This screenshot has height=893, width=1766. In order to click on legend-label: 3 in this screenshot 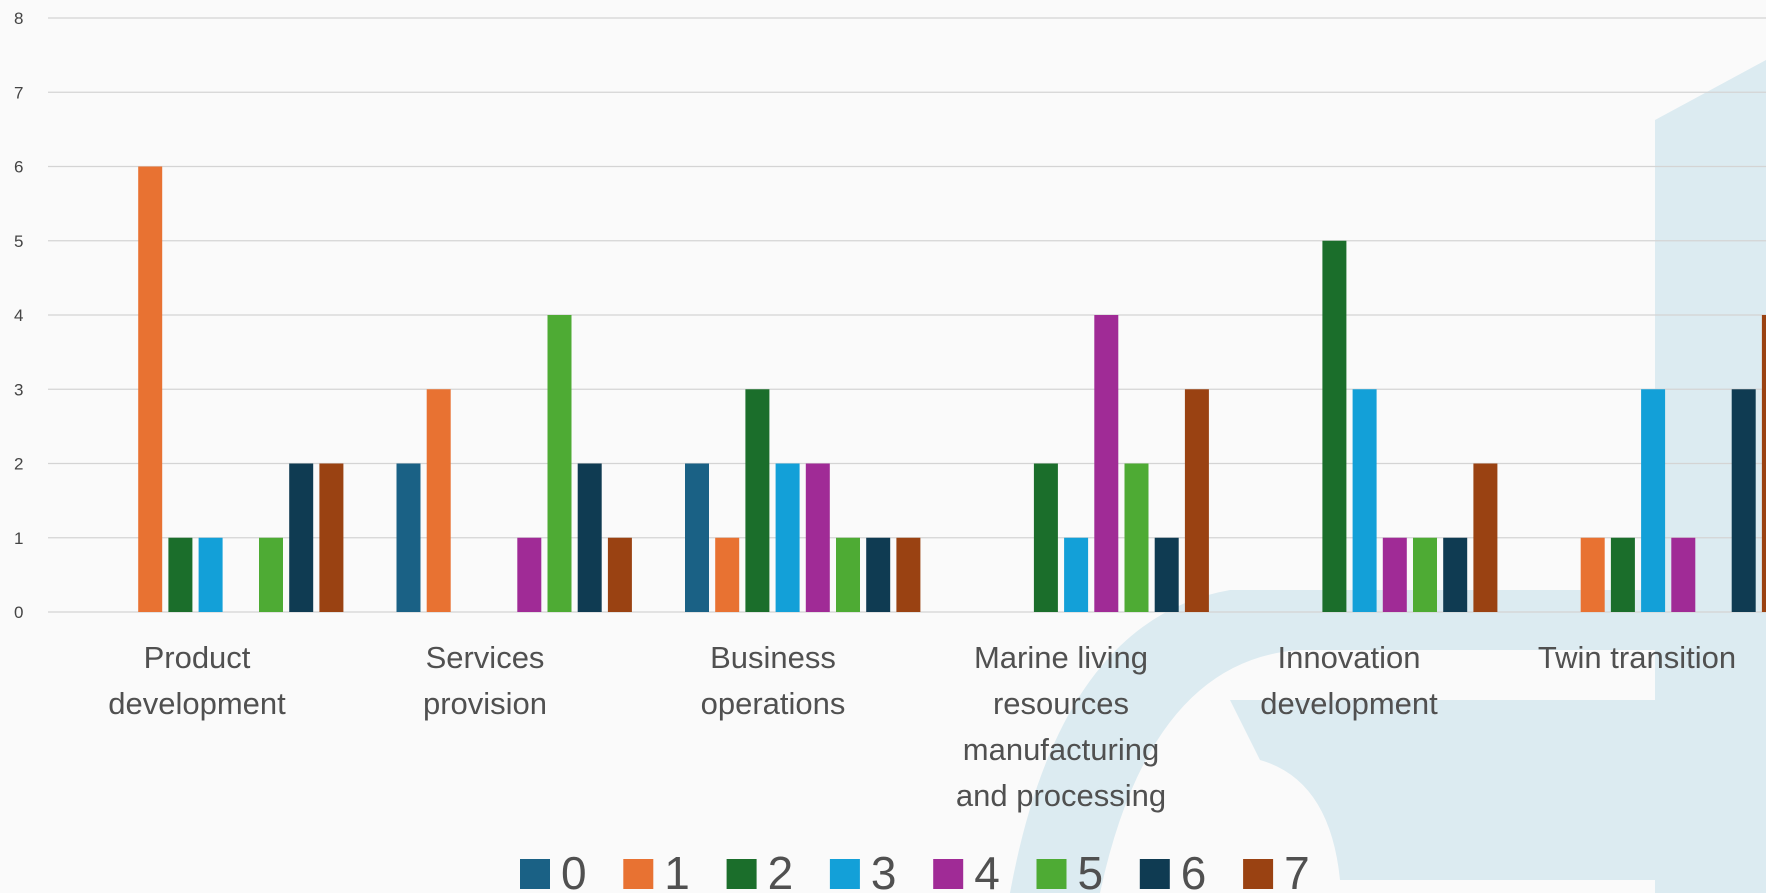, I will do `click(884, 870)`.